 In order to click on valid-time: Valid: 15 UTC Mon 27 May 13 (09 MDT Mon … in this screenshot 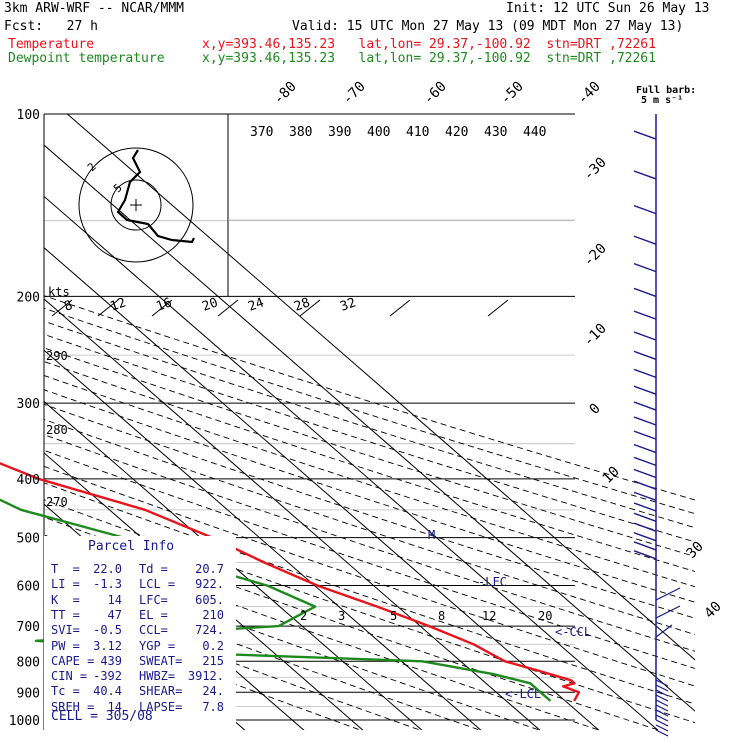, I will do `click(488, 26)`.